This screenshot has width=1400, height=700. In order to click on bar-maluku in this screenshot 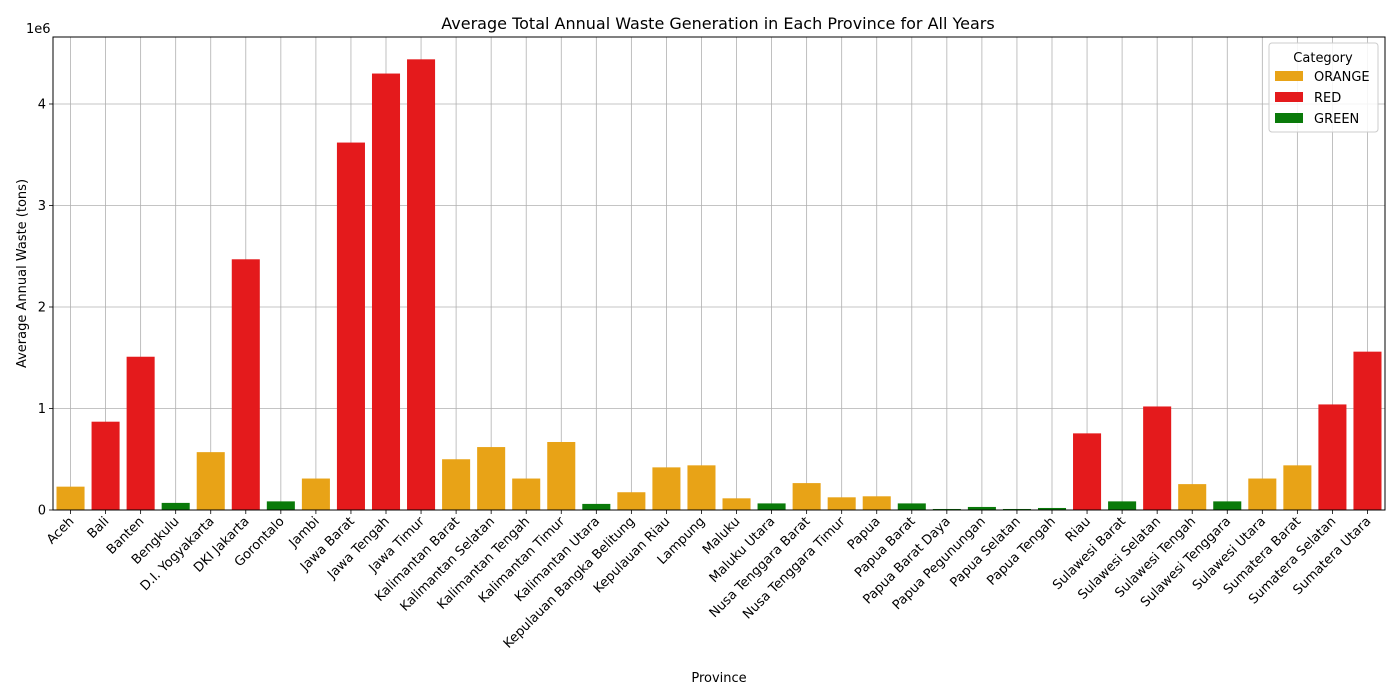, I will do `click(736, 504)`.